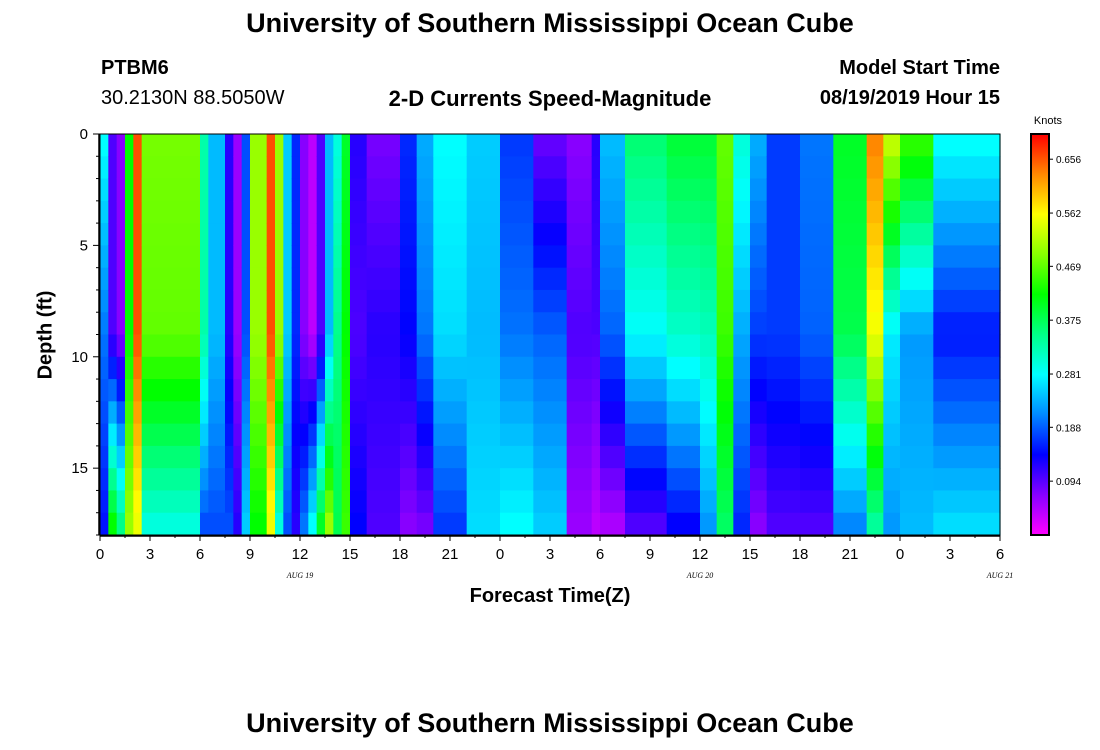  I want to click on station-id: PTBM6, so click(135, 68).